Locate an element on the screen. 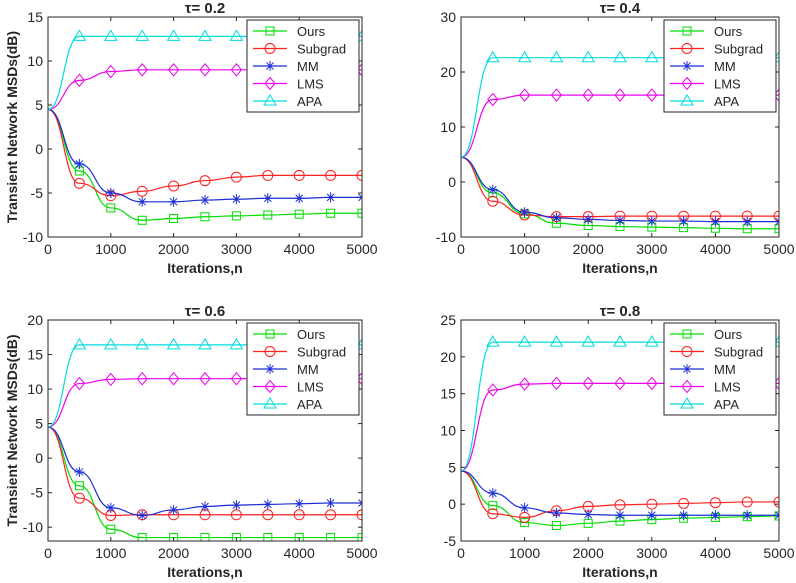 This screenshot has width=796, height=583. y-tick-label: 10 is located at coordinates (35, 61).